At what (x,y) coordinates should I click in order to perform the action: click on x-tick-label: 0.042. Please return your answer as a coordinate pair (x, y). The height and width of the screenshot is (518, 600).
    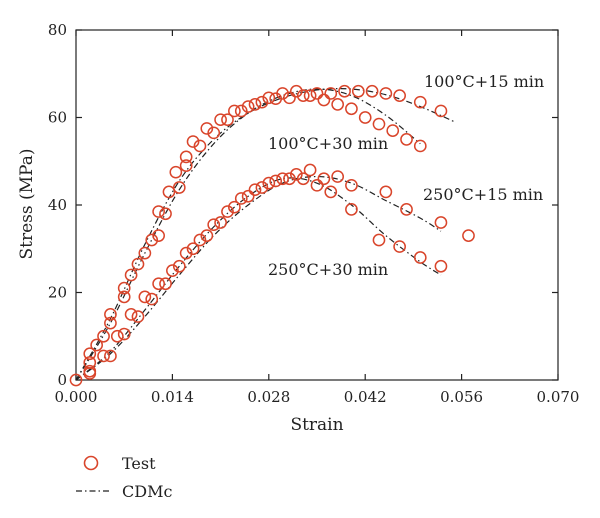
    Looking at the image, I should click on (365, 397).